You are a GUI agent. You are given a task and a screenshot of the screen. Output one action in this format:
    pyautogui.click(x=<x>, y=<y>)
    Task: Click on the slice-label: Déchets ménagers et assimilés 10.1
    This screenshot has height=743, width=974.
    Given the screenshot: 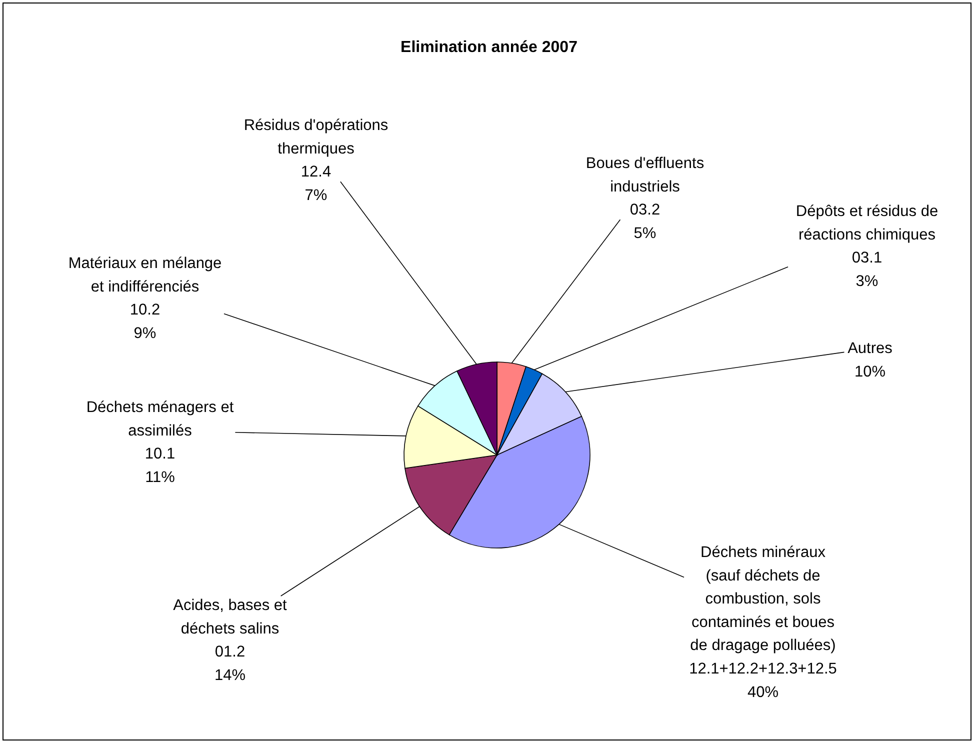 What is the action you would take?
    pyautogui.click(x=160, y=431)
    